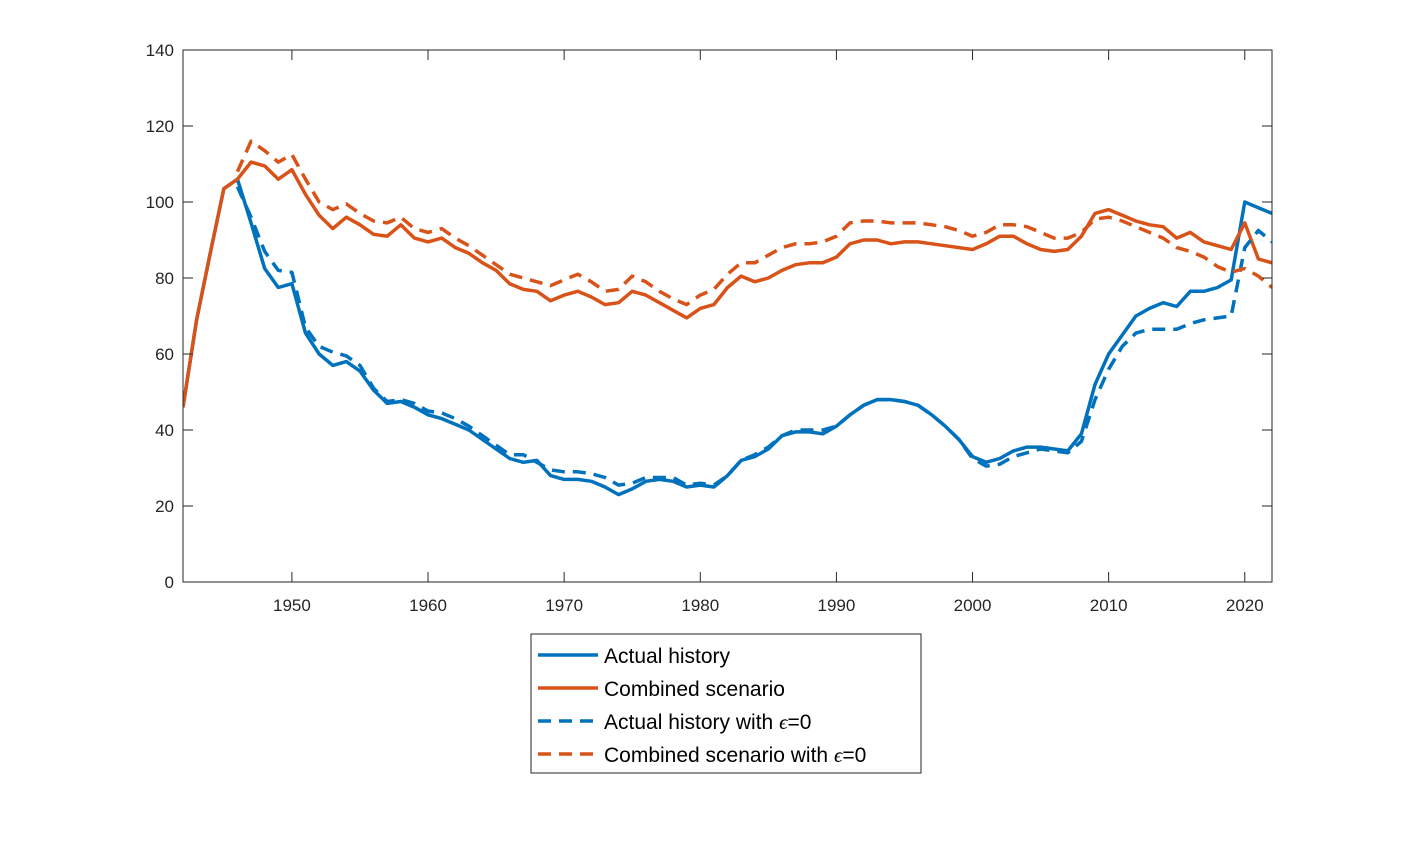 The image size is (1406, 844). Describe the element at coordinates (708, 722) in the screenshot. I see `legend-label-3: Actual history with ϵ=0` at that location.